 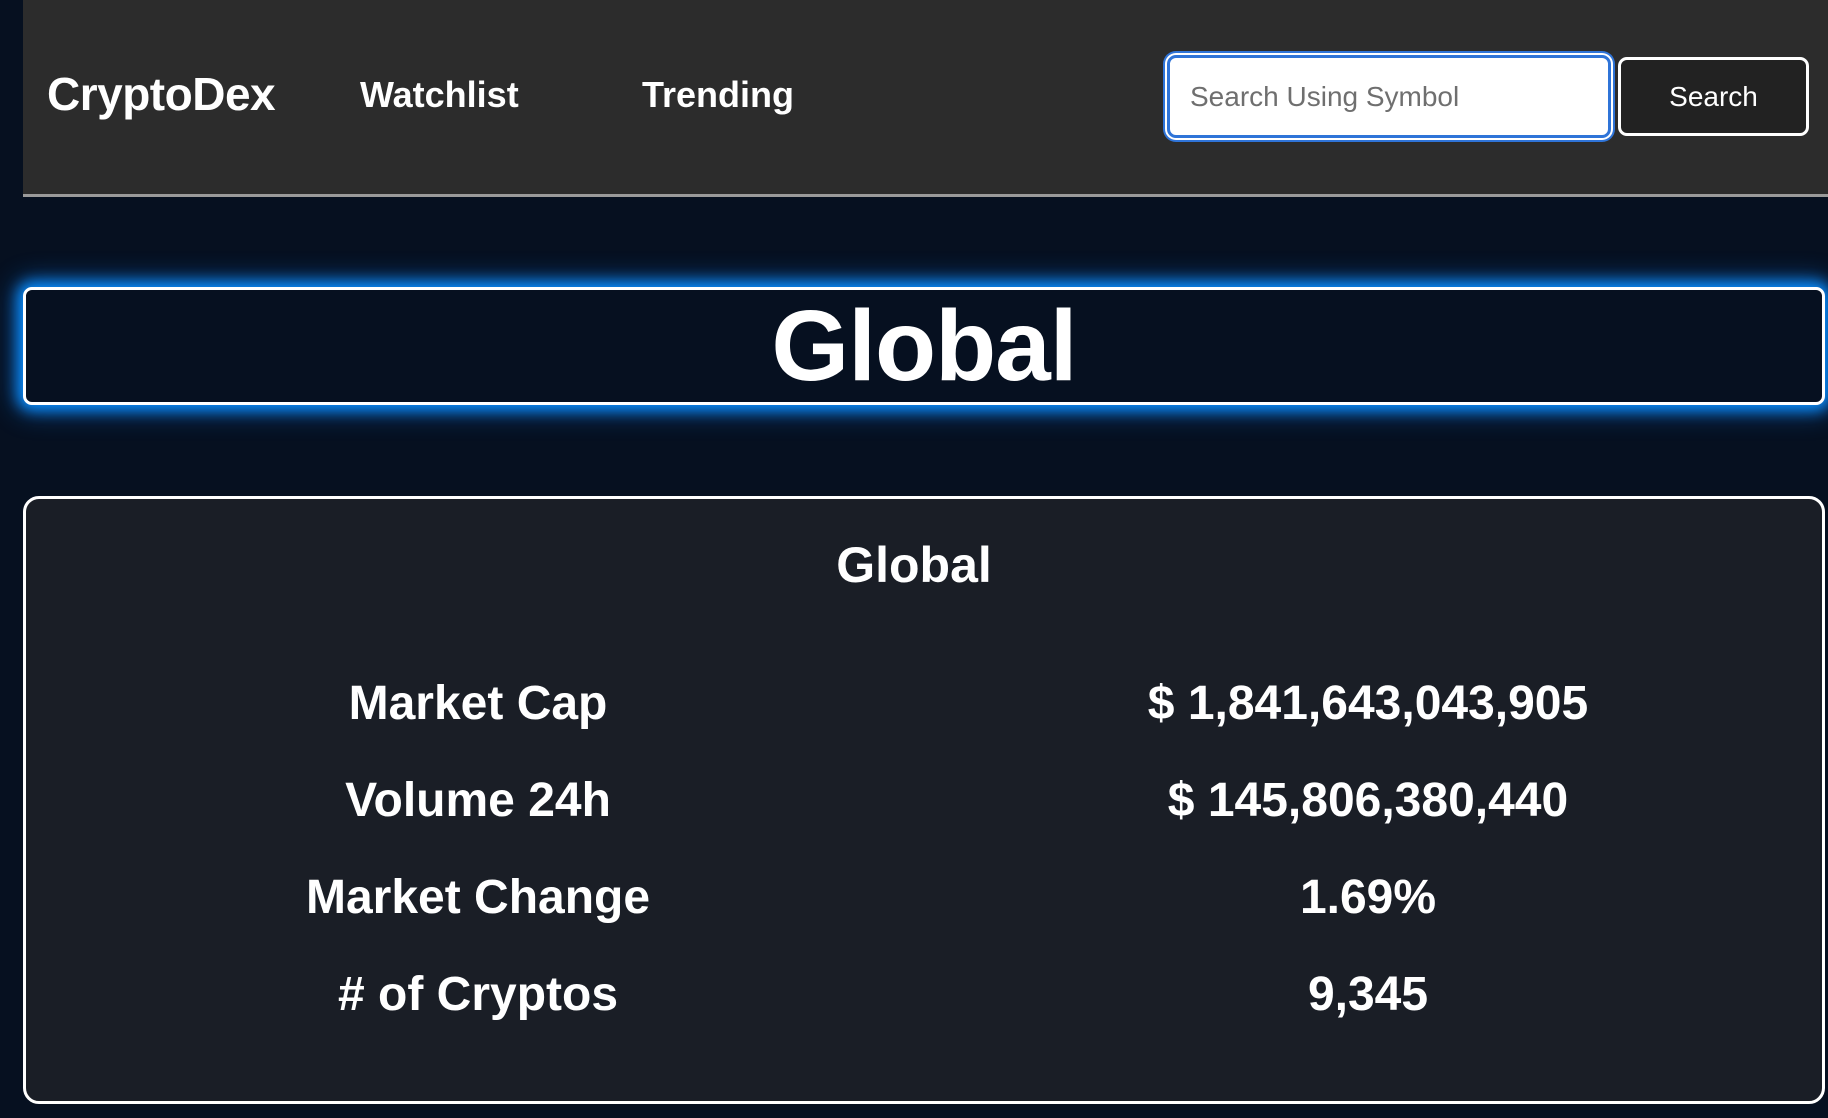 I want to click on stat-label: Volume 24h, so click(x=478, y=800).